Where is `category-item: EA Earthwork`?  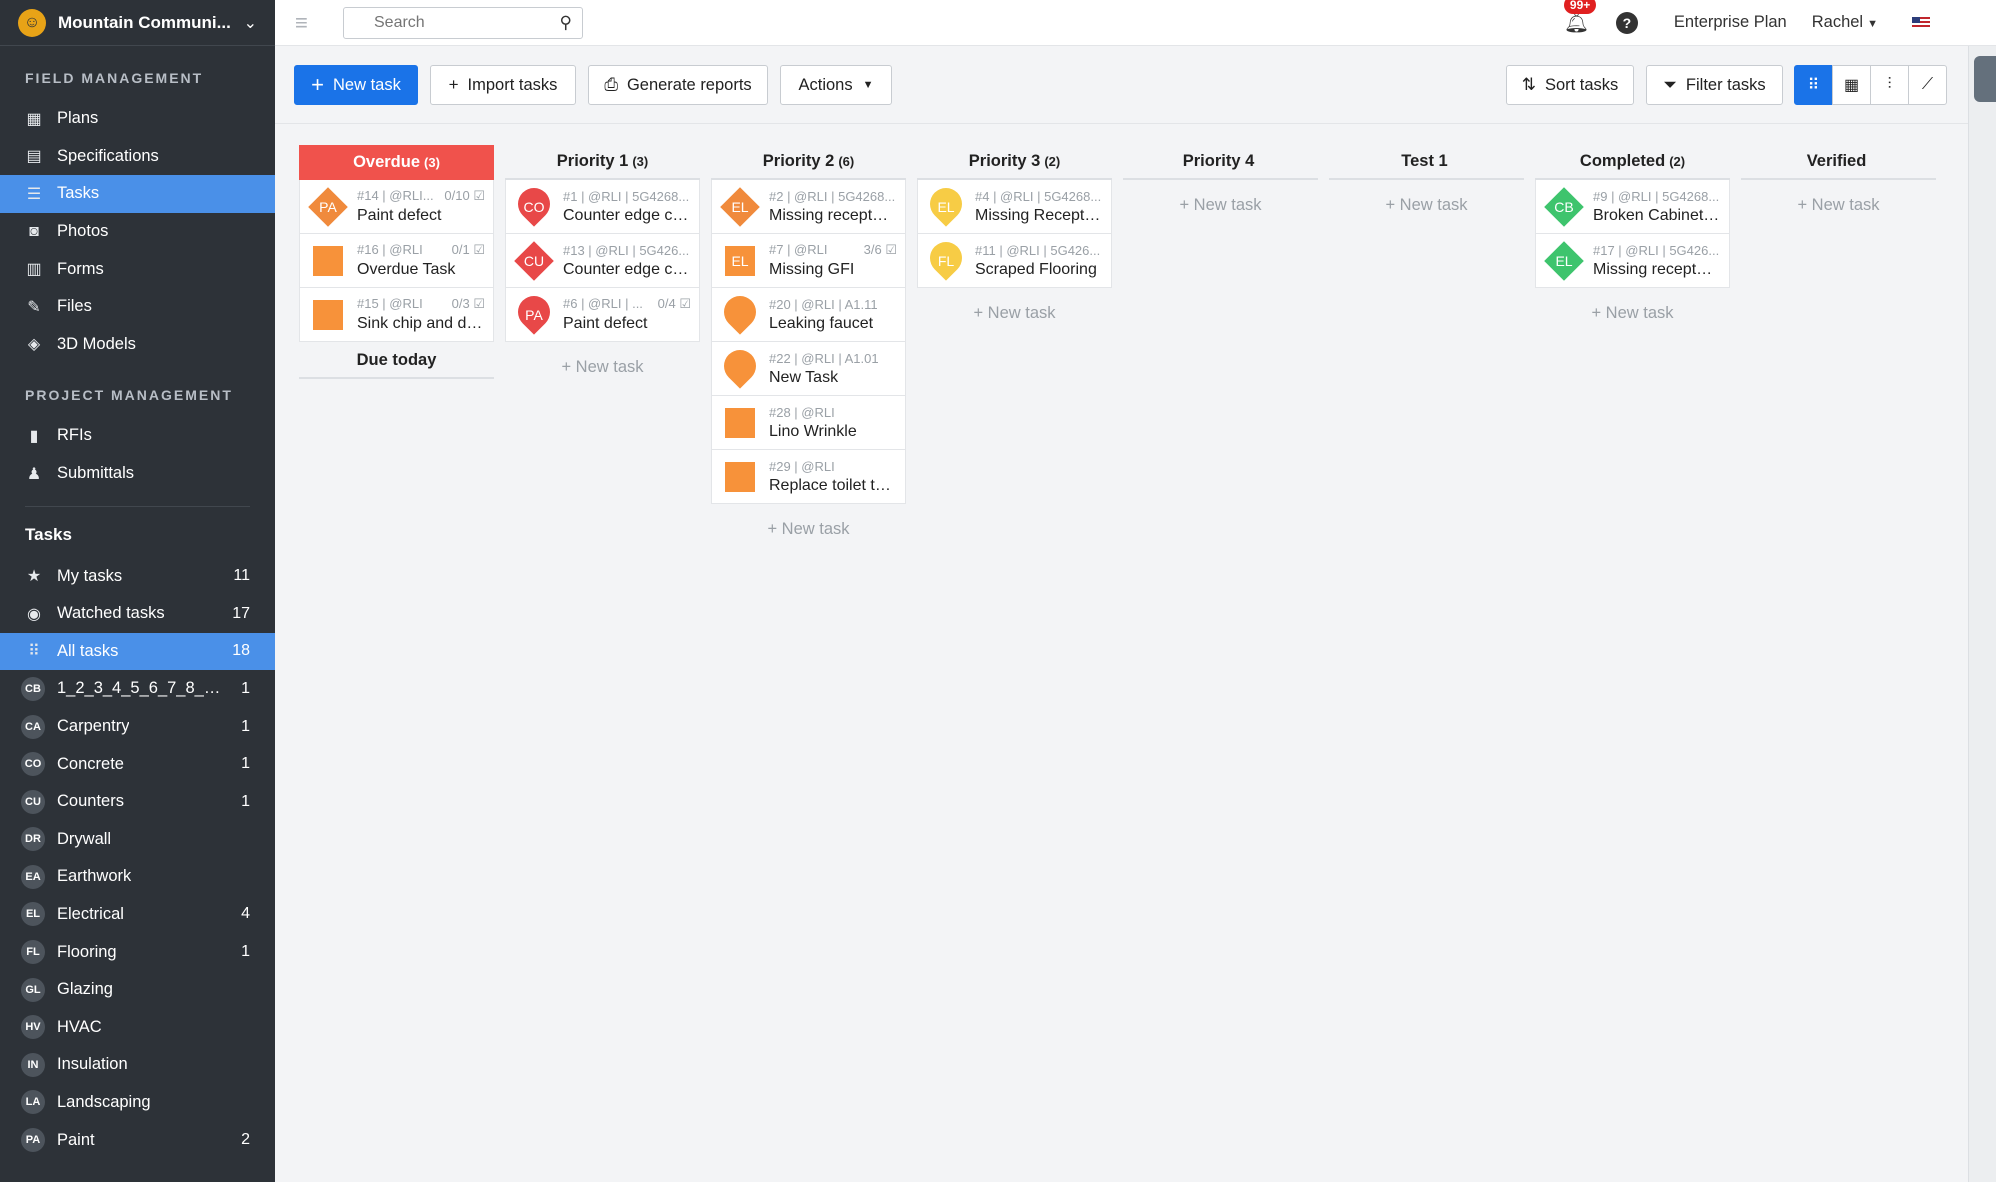
category-item: EA Earthwork is located at coordinates (137, 877).